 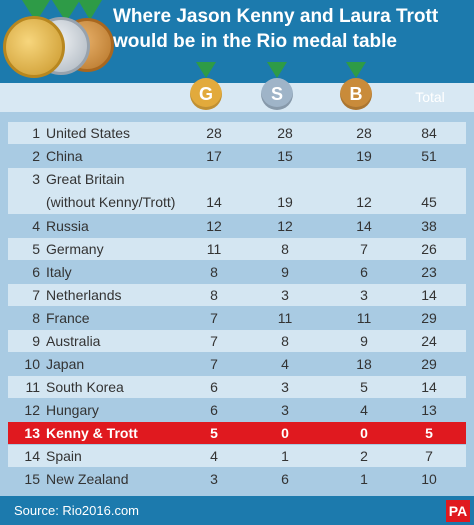 What do you see at coordinates (237, 364) in the screenshot?
I see `table-row: 10 Japan 7 4 18 29` at bounding box center [237, 364].